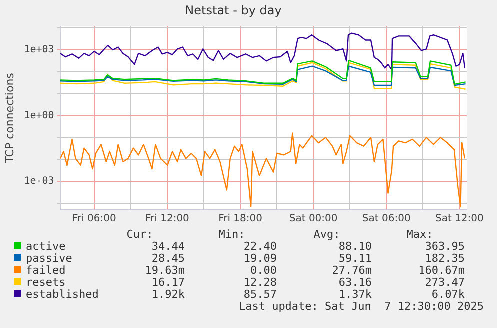  What do you see at coordinates (459, 219) in the screenshot?
I see `x-tick-label: Sat 12:00` at bounding box center [459, 219].